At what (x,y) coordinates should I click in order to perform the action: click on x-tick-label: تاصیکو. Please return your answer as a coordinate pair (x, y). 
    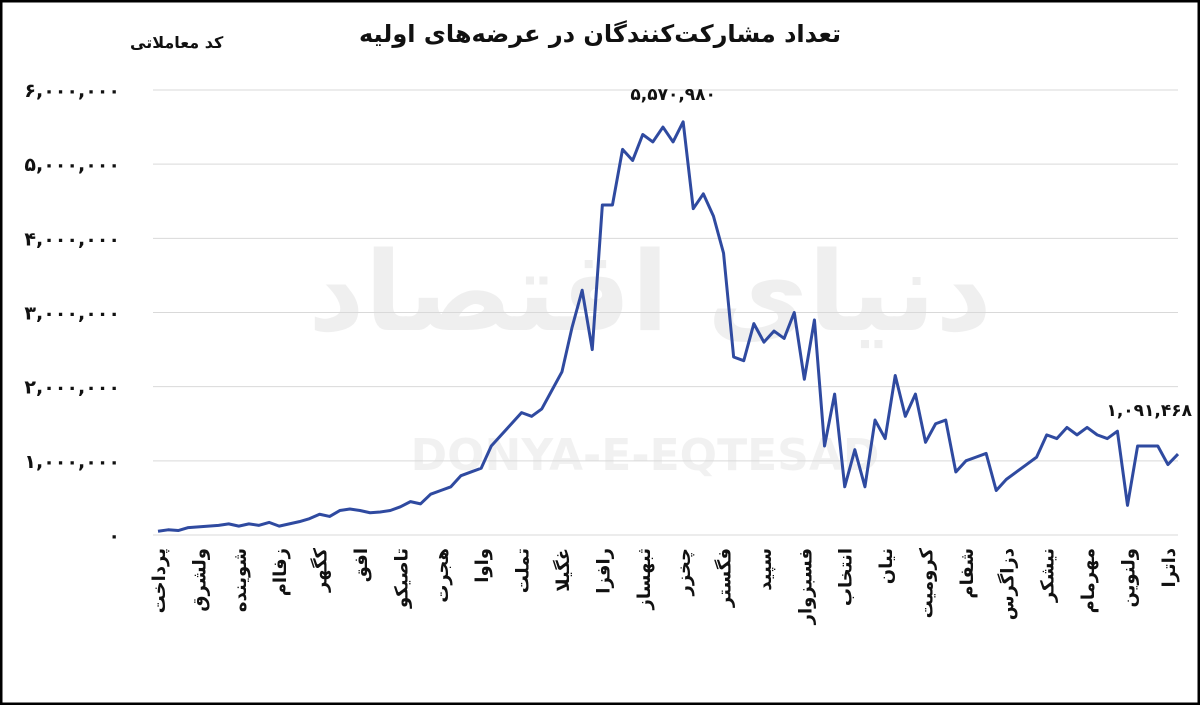
    Looking at the image, I should click on (401, 578).